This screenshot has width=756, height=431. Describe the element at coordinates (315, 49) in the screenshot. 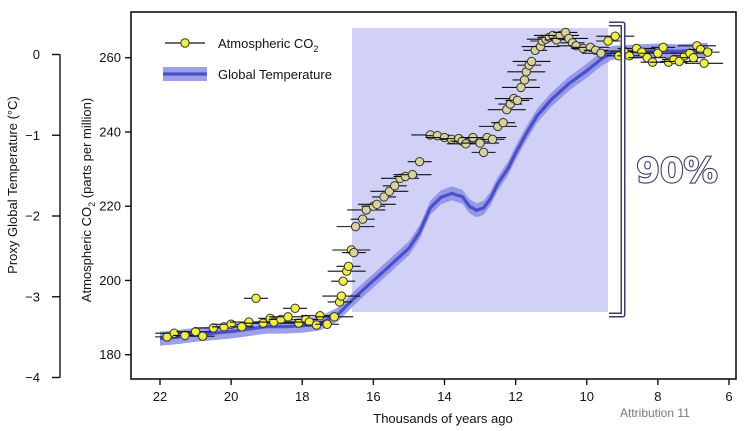

I see `legend-co2-label-subscript: 2` at that location.